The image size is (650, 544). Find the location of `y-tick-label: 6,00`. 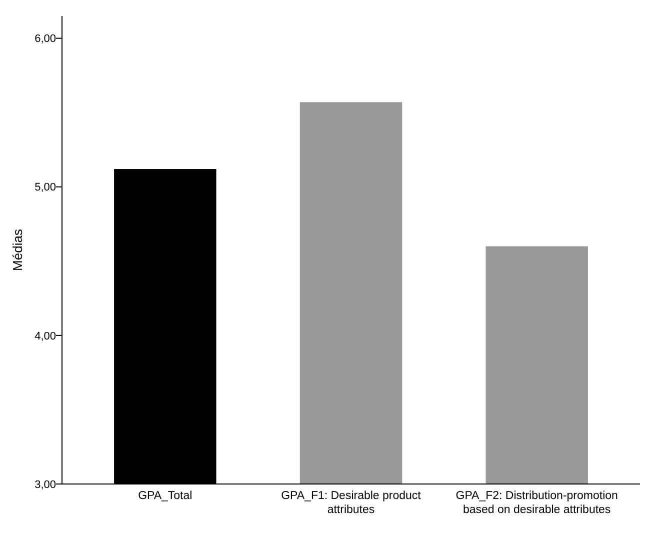

y-tick-label: 6,00 is located at coordinates (45, 39).